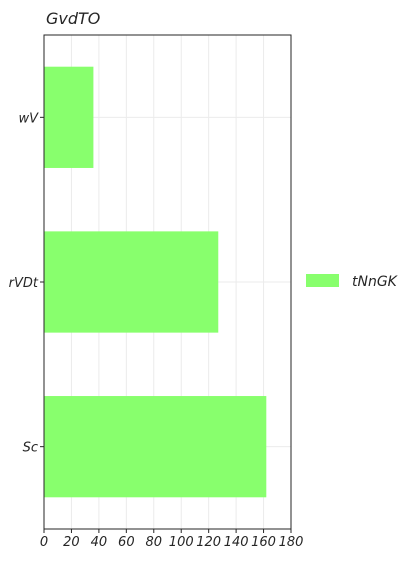  I want to click on x-tick-label: 120, so click(208, 542).